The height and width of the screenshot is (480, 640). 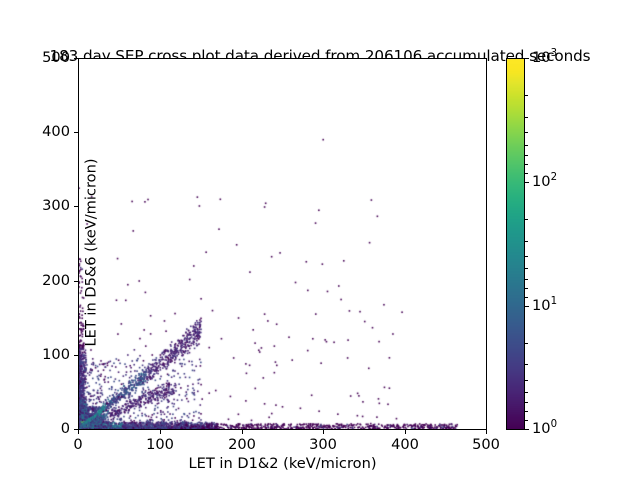 I want to click on y-tick-label-400: 400, so click(x=56, y=131).